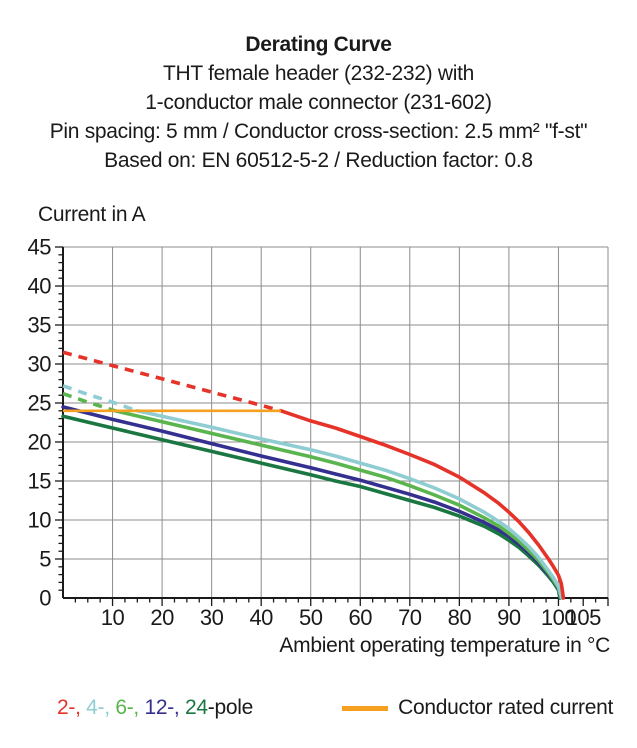 The width and height of the screenshot is (637, 748). I want to click on svg-text: 100, so click(558, 617).